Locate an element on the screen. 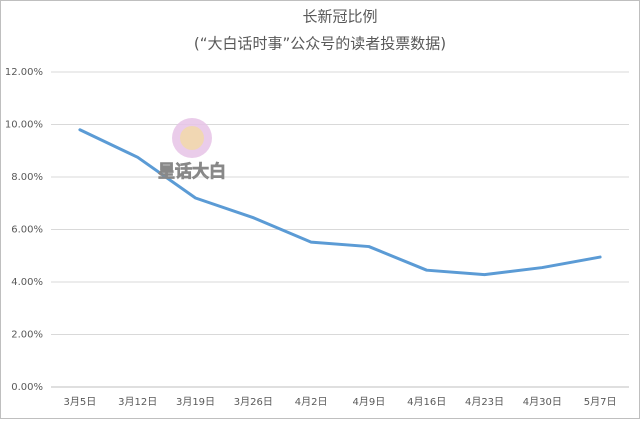 The height and width of the screenshot is (423, 640). x-tick-label: 3月26日 is located at coordinates (253, 402).